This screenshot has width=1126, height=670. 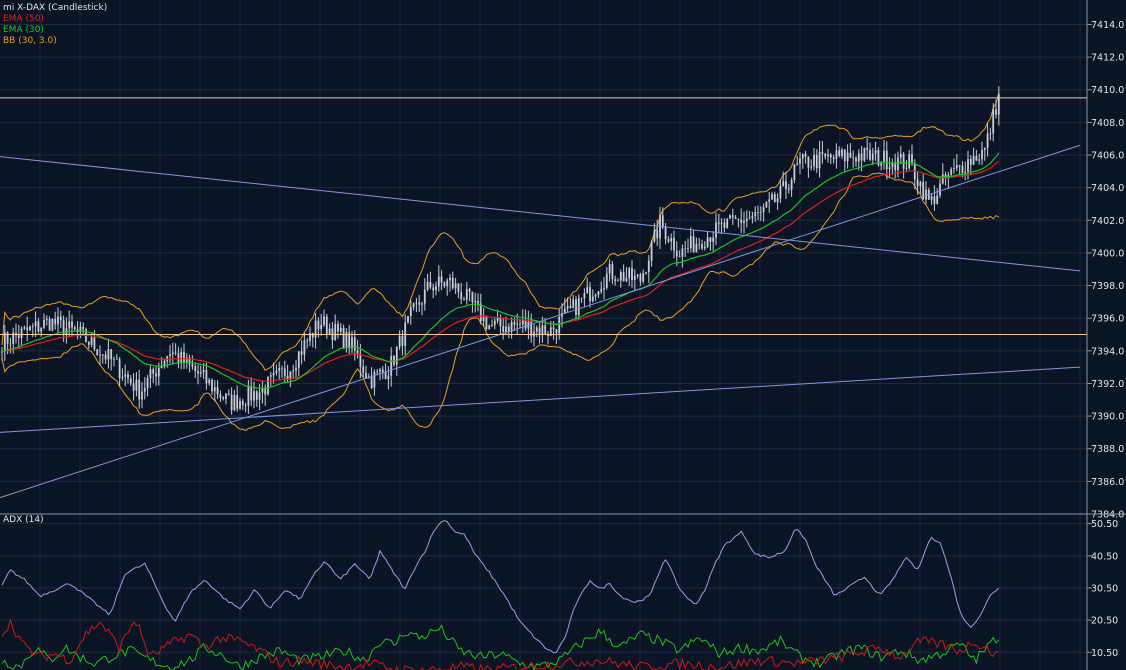 What do you see at coordinates (500, 647) in the screenshot?
I see `di-plus-line` at bounding box center [500, 647].